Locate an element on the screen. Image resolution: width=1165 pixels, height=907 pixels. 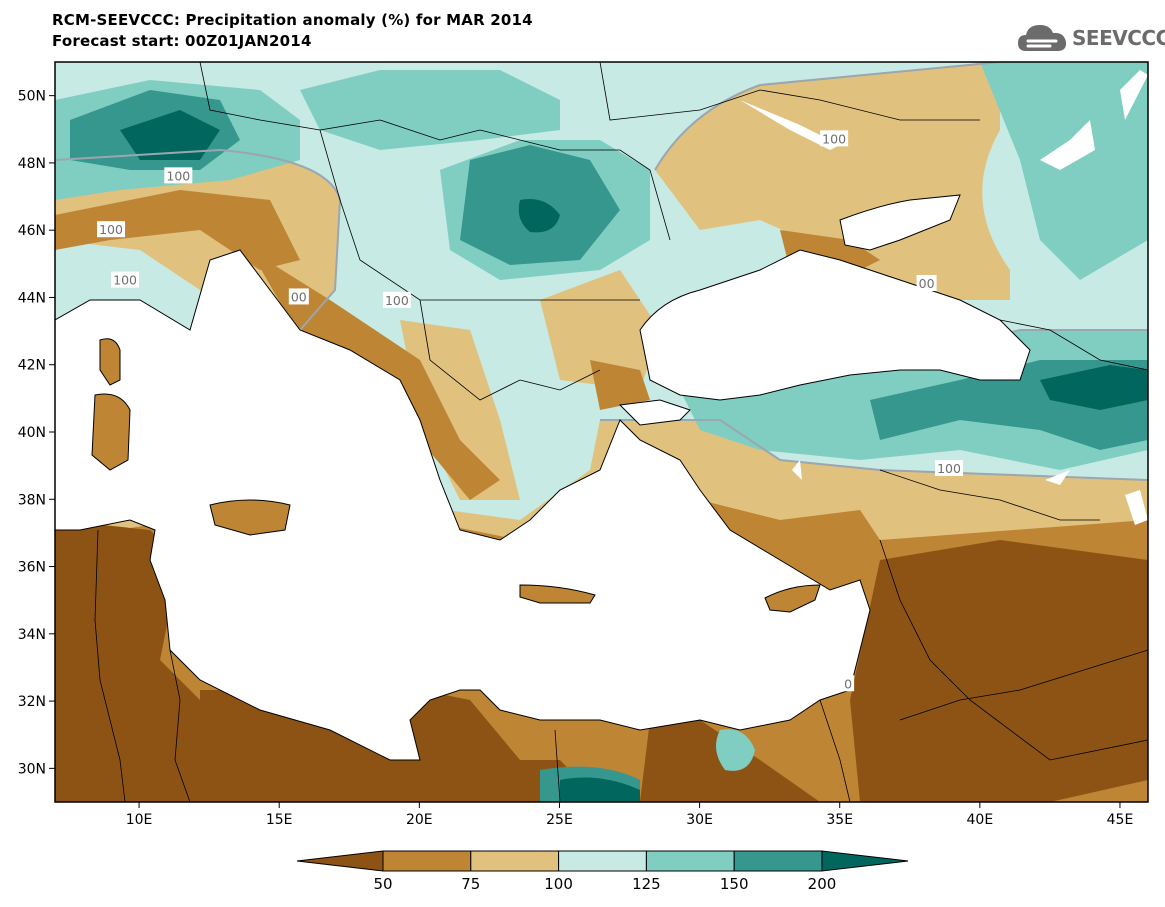
colorbar-label: 125 is located at coordinates (646, 884).